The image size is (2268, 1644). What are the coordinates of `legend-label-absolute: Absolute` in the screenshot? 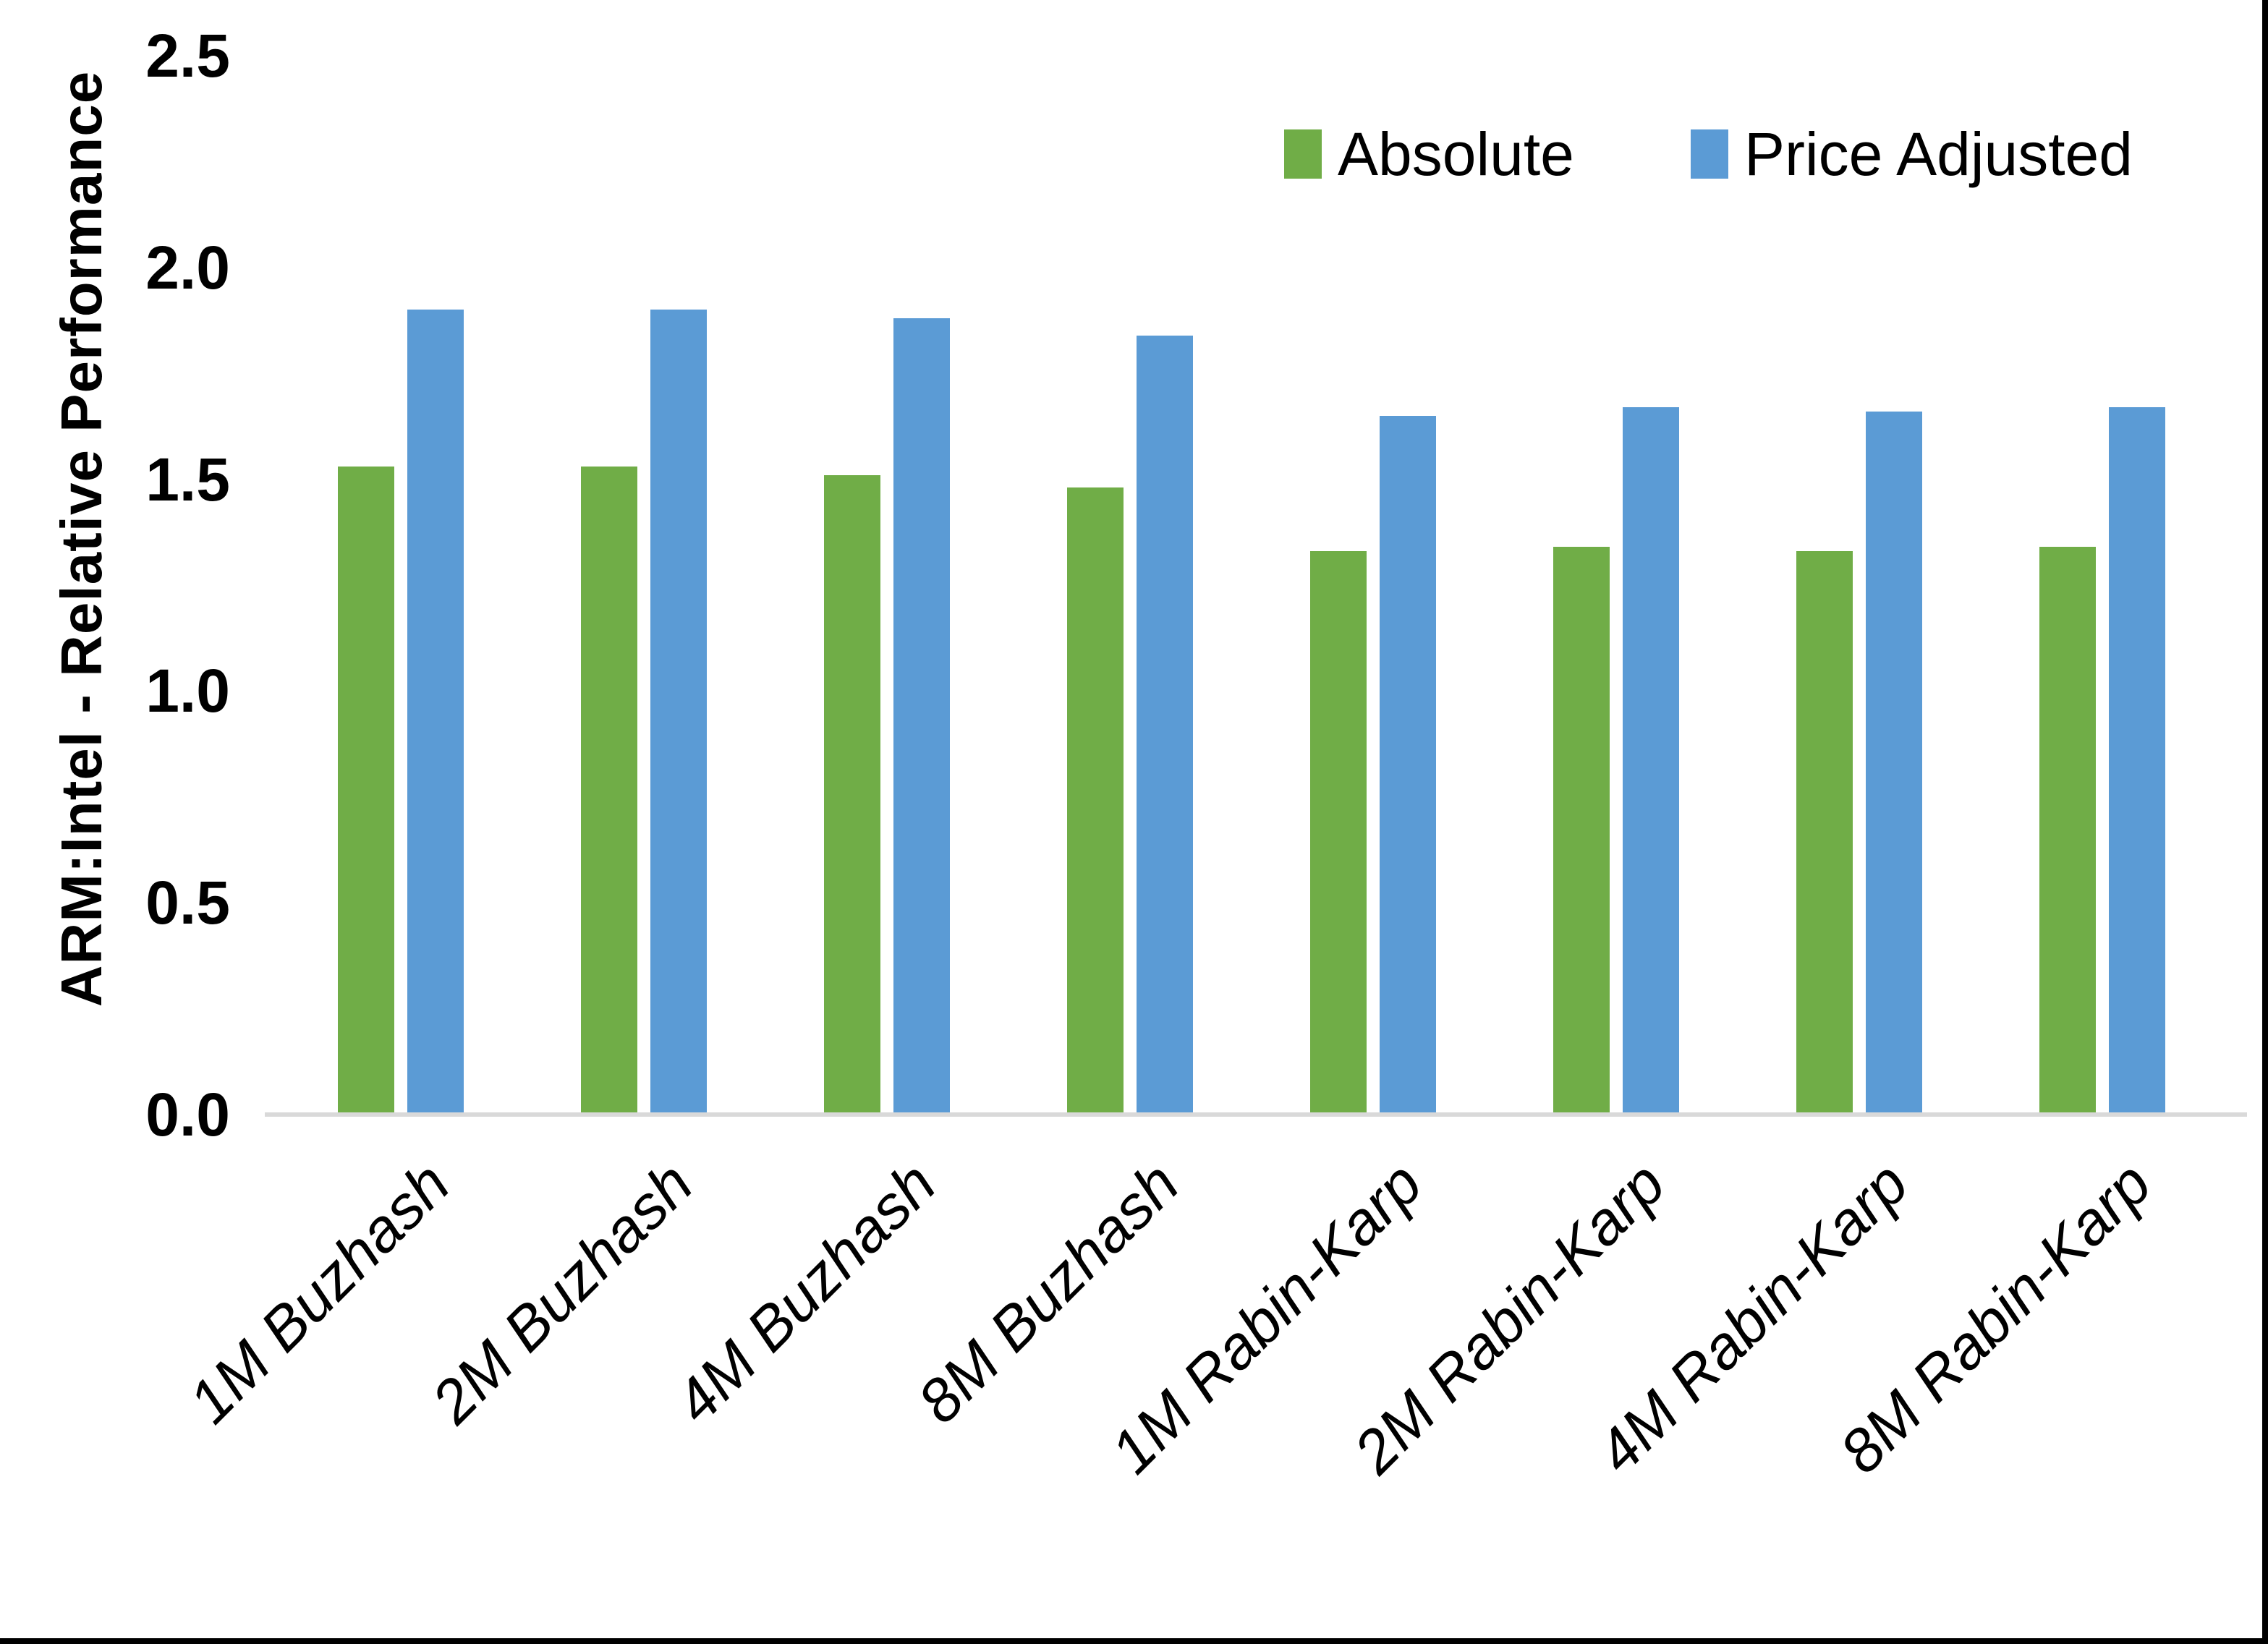 It's located at (1456, 153).